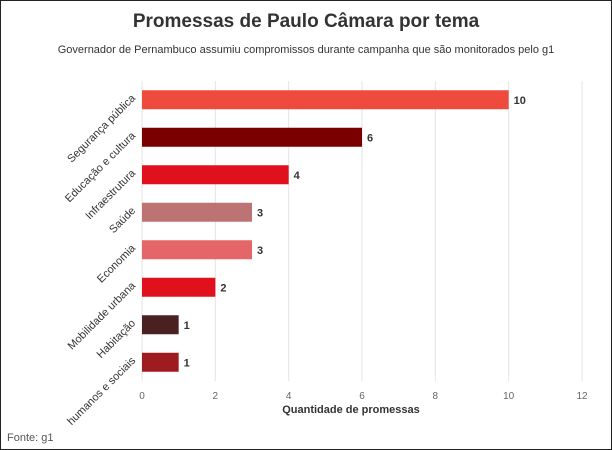 This screenshot has width=612, height=450. I want to click on x-tick-label: 6, so click(362, 396).